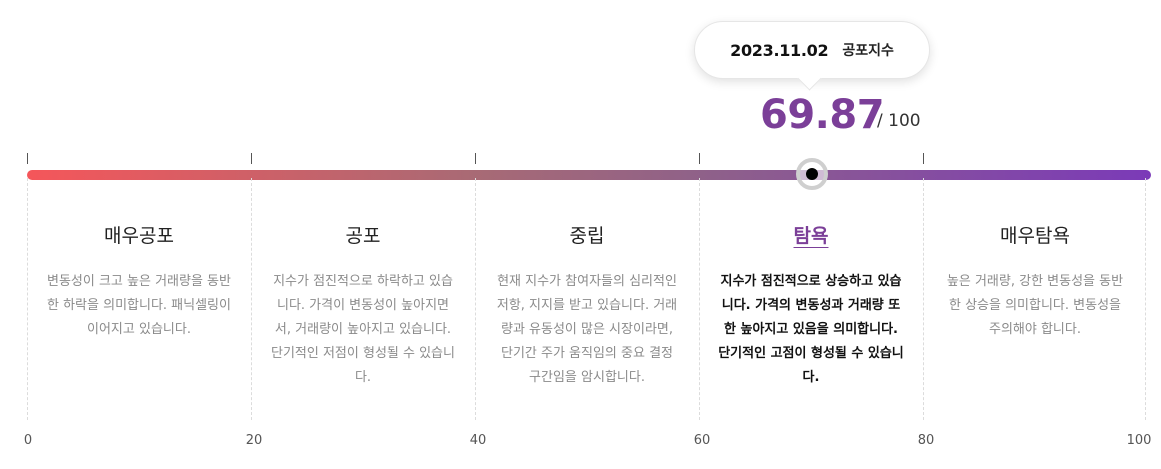 The height and width of the screenshot is (469, 1161). Describe the element at coordinates (363, 236) in the screenshot. I see `segment-title: 공포` at that location.